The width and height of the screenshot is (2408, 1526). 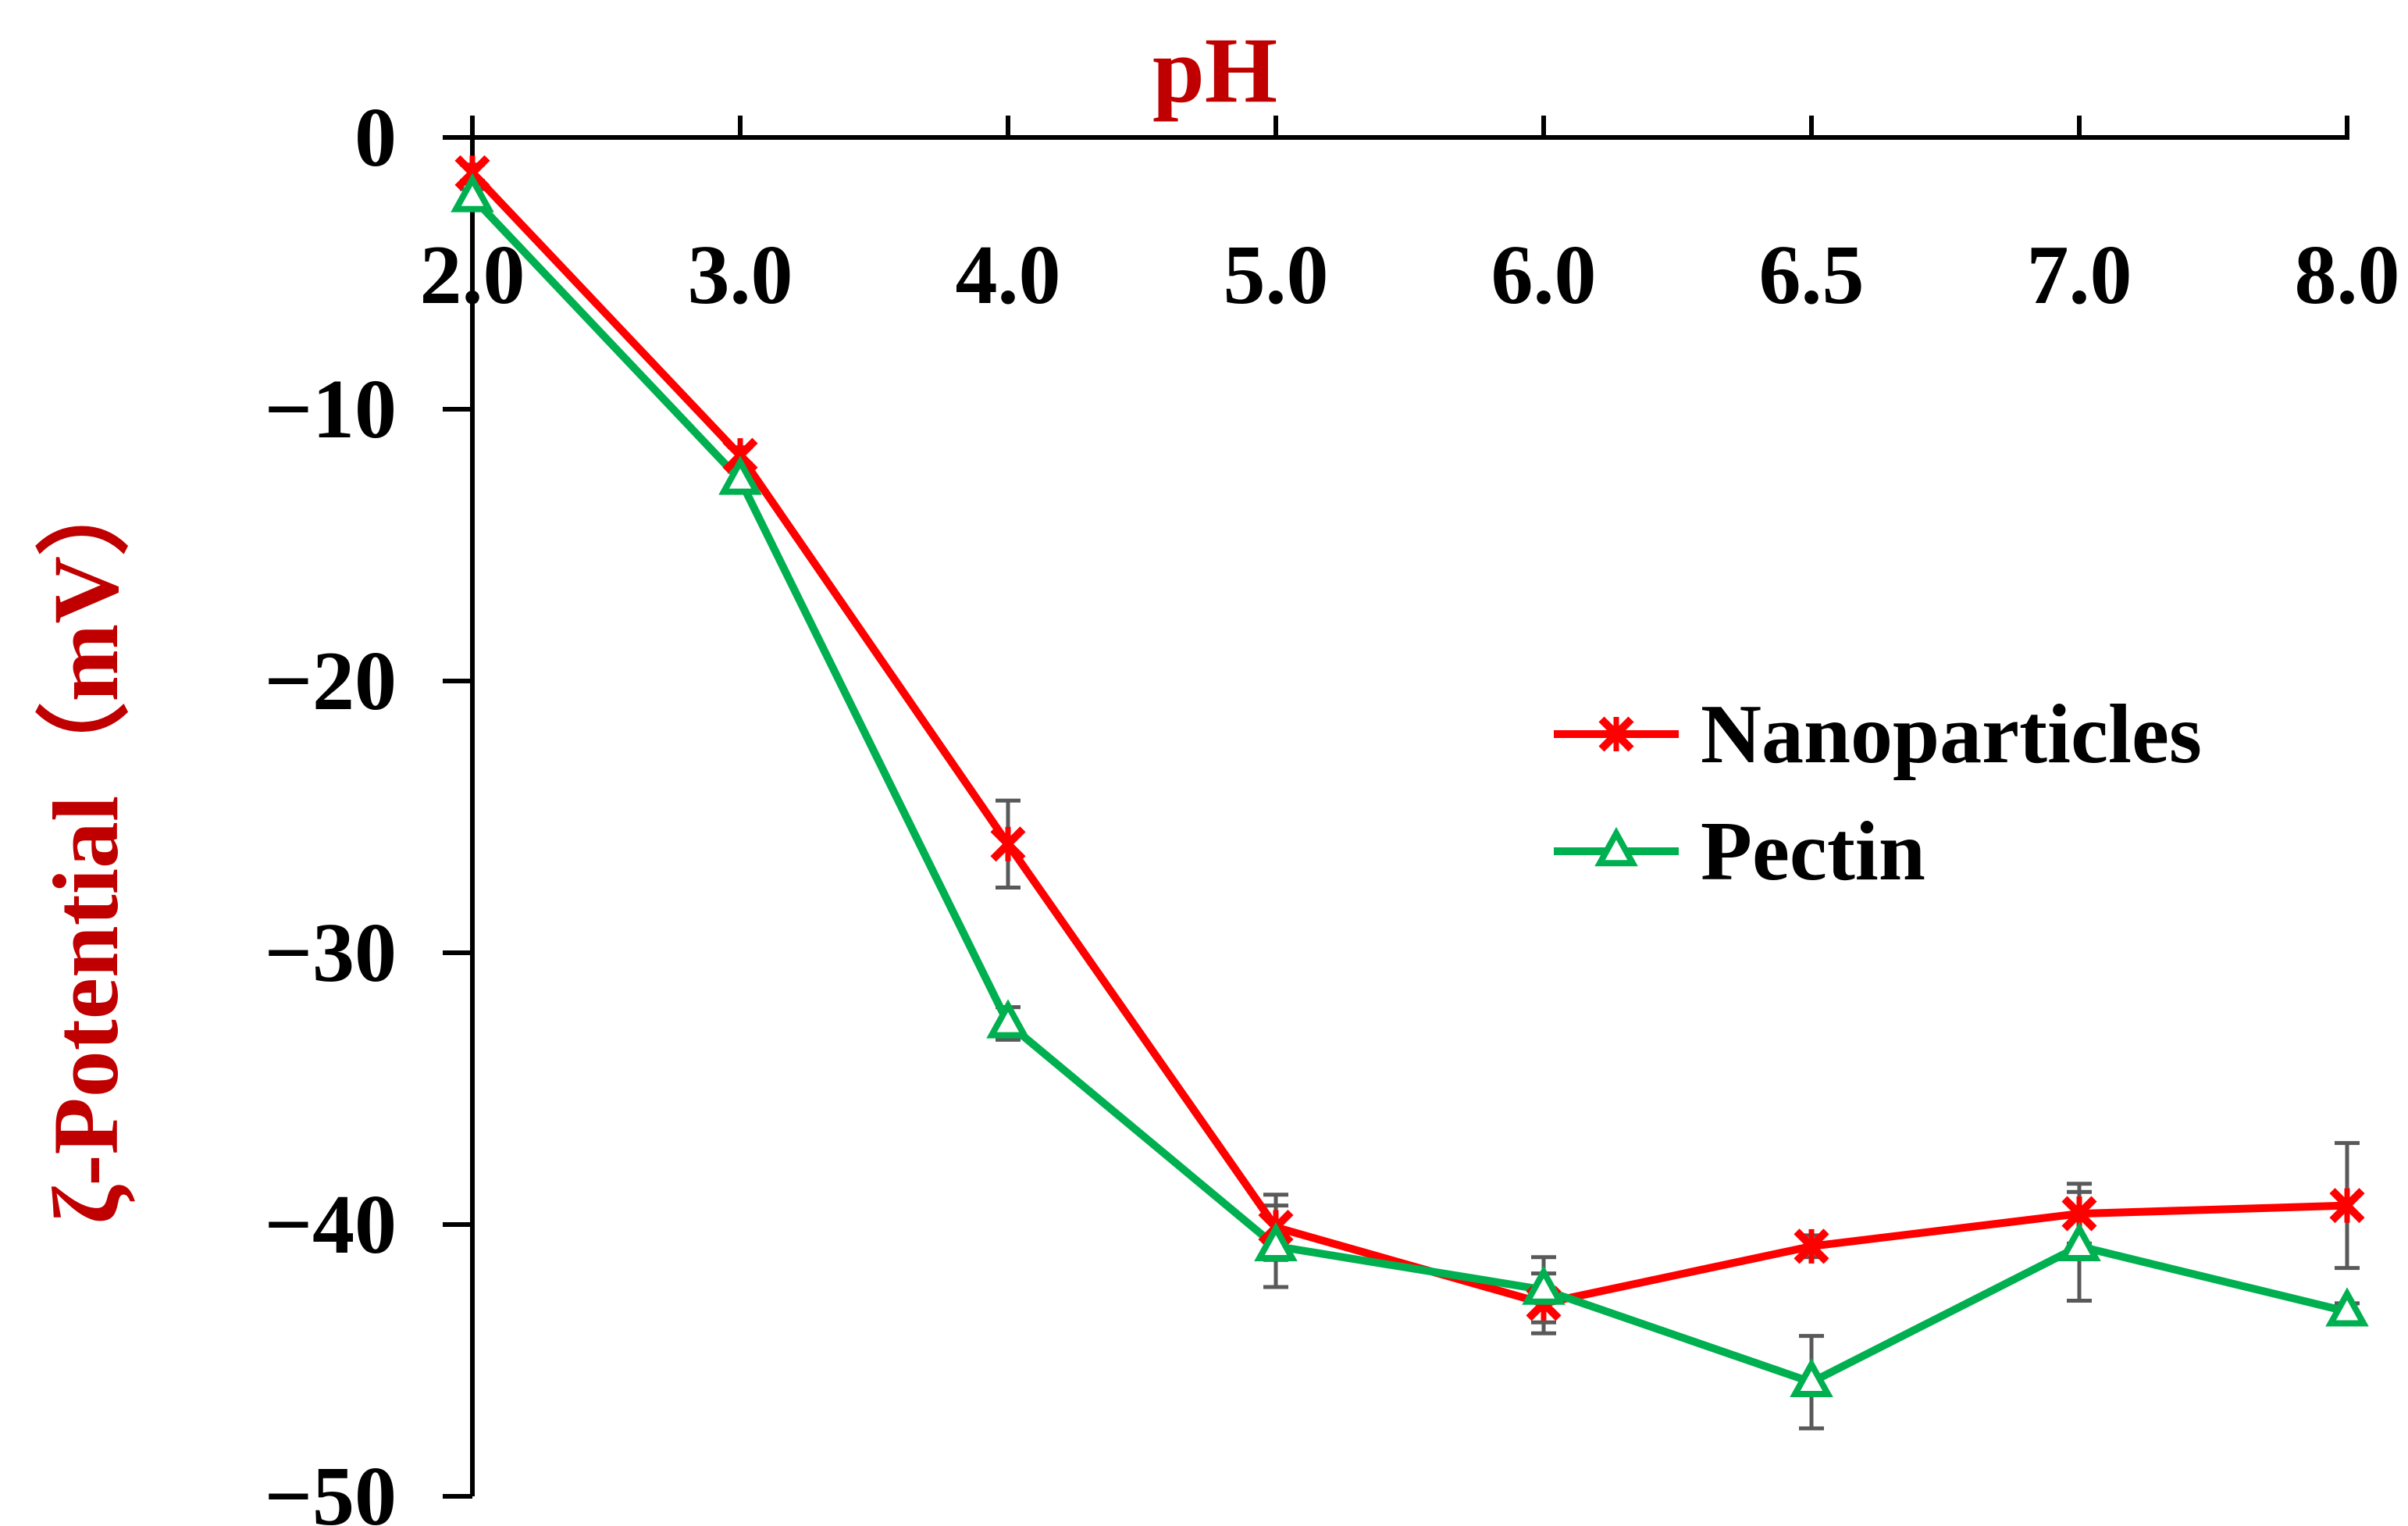 I want to click on legend-label-nanoparticles: Nanoparticles, so click(x=1951, y=734).